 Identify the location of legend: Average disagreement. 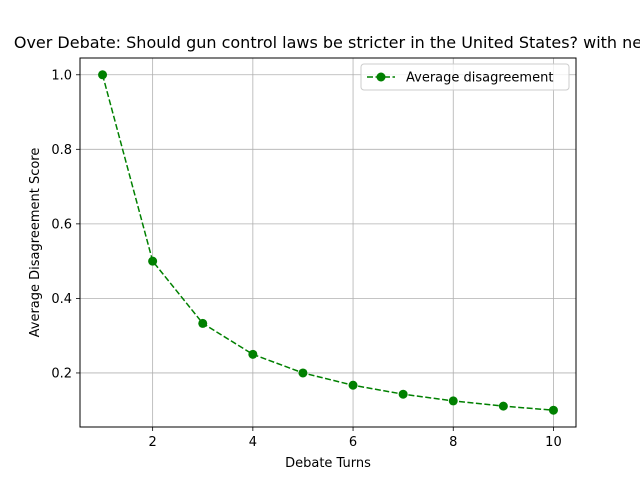
(465, 77).